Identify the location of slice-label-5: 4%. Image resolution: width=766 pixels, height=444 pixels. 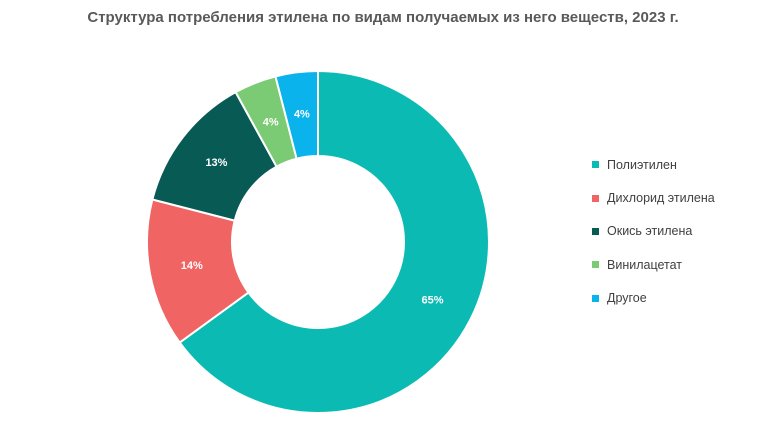
(302, 115).